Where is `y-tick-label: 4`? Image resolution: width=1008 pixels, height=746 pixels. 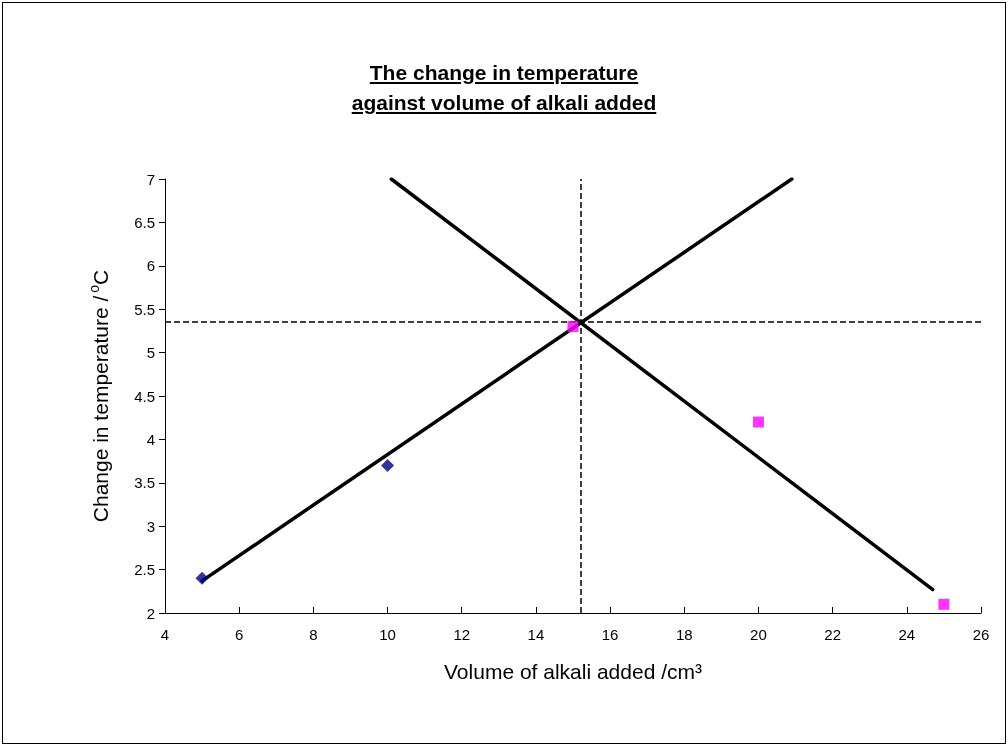
y-tick-label: 4 is located at coordinates (150, 439).